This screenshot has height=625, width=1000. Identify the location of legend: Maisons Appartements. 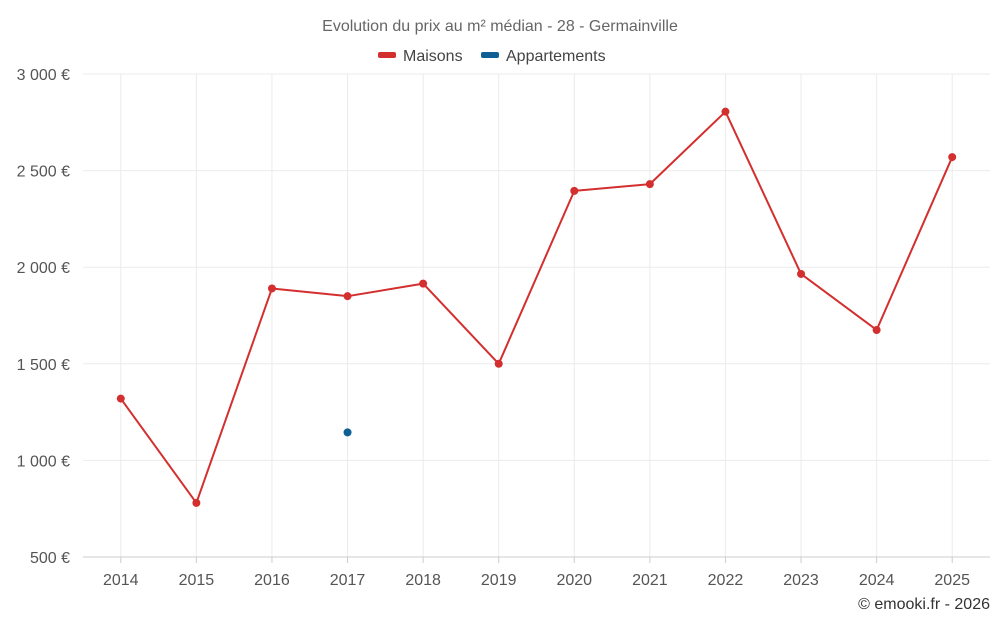
(492, 56).